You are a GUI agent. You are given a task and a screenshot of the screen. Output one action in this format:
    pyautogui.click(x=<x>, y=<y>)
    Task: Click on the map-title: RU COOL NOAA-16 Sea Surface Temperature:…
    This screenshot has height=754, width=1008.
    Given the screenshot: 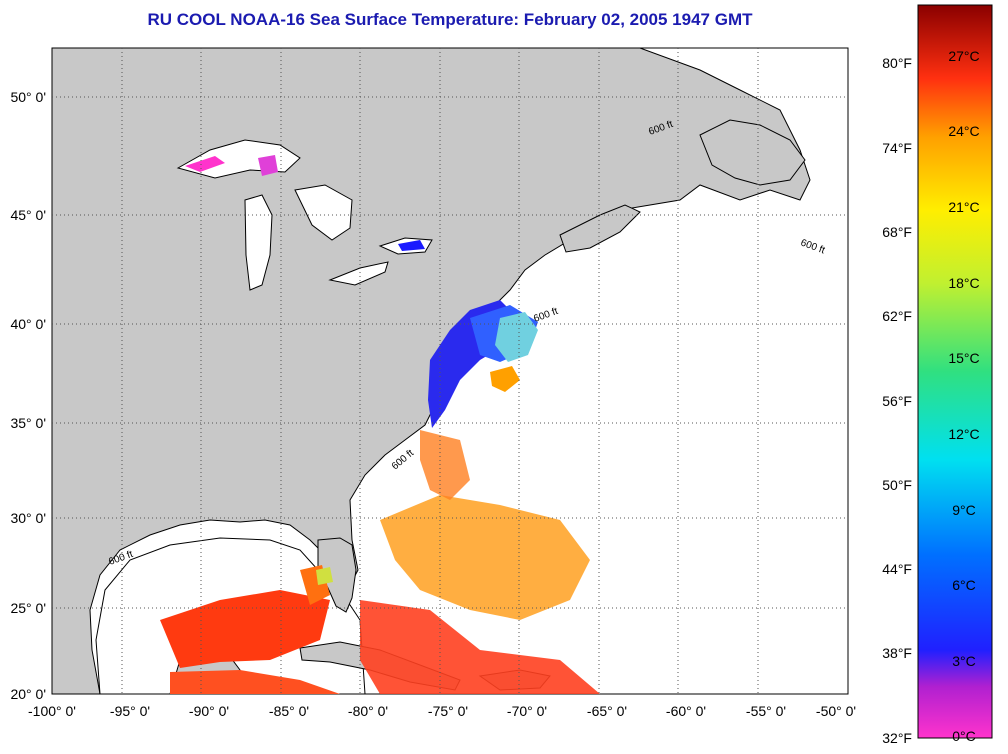 What is the action you would take?
    pyautogui.click(x=450, y=19)
    